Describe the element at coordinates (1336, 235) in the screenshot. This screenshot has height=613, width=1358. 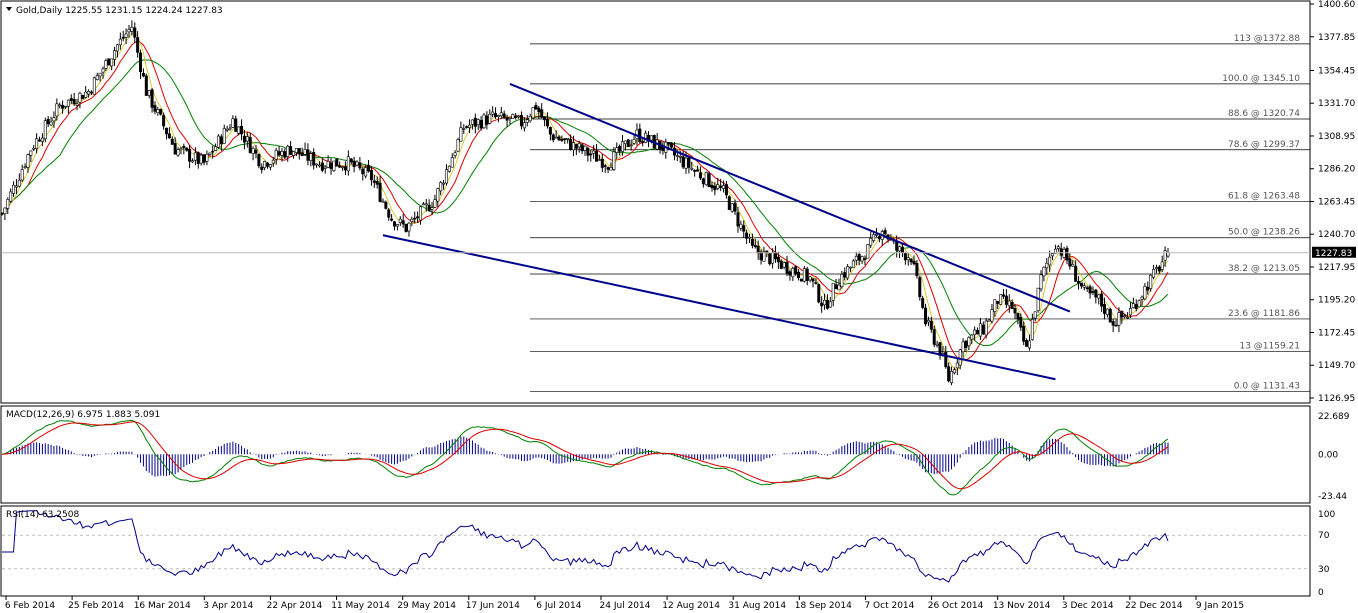
I see `y-tick-label: 1240.70` at that location.